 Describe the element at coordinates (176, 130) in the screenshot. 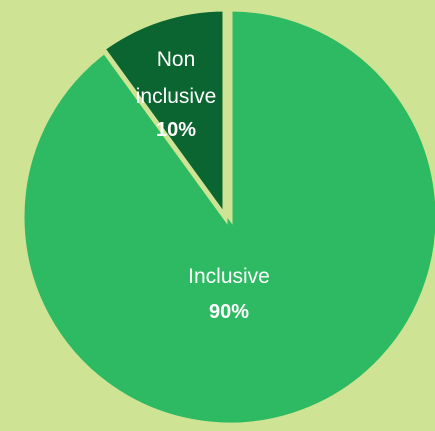

I see `slice-value-non-inclusive: 10%` at that location.